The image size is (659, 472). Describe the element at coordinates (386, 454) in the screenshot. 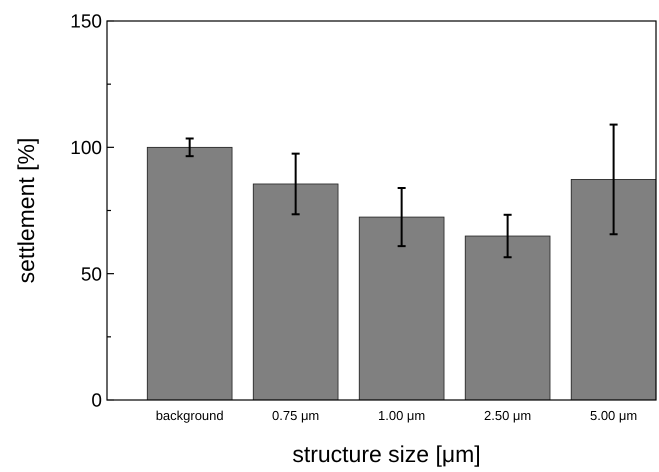

I see `x-axis-title: structure size [μm]` at that location.